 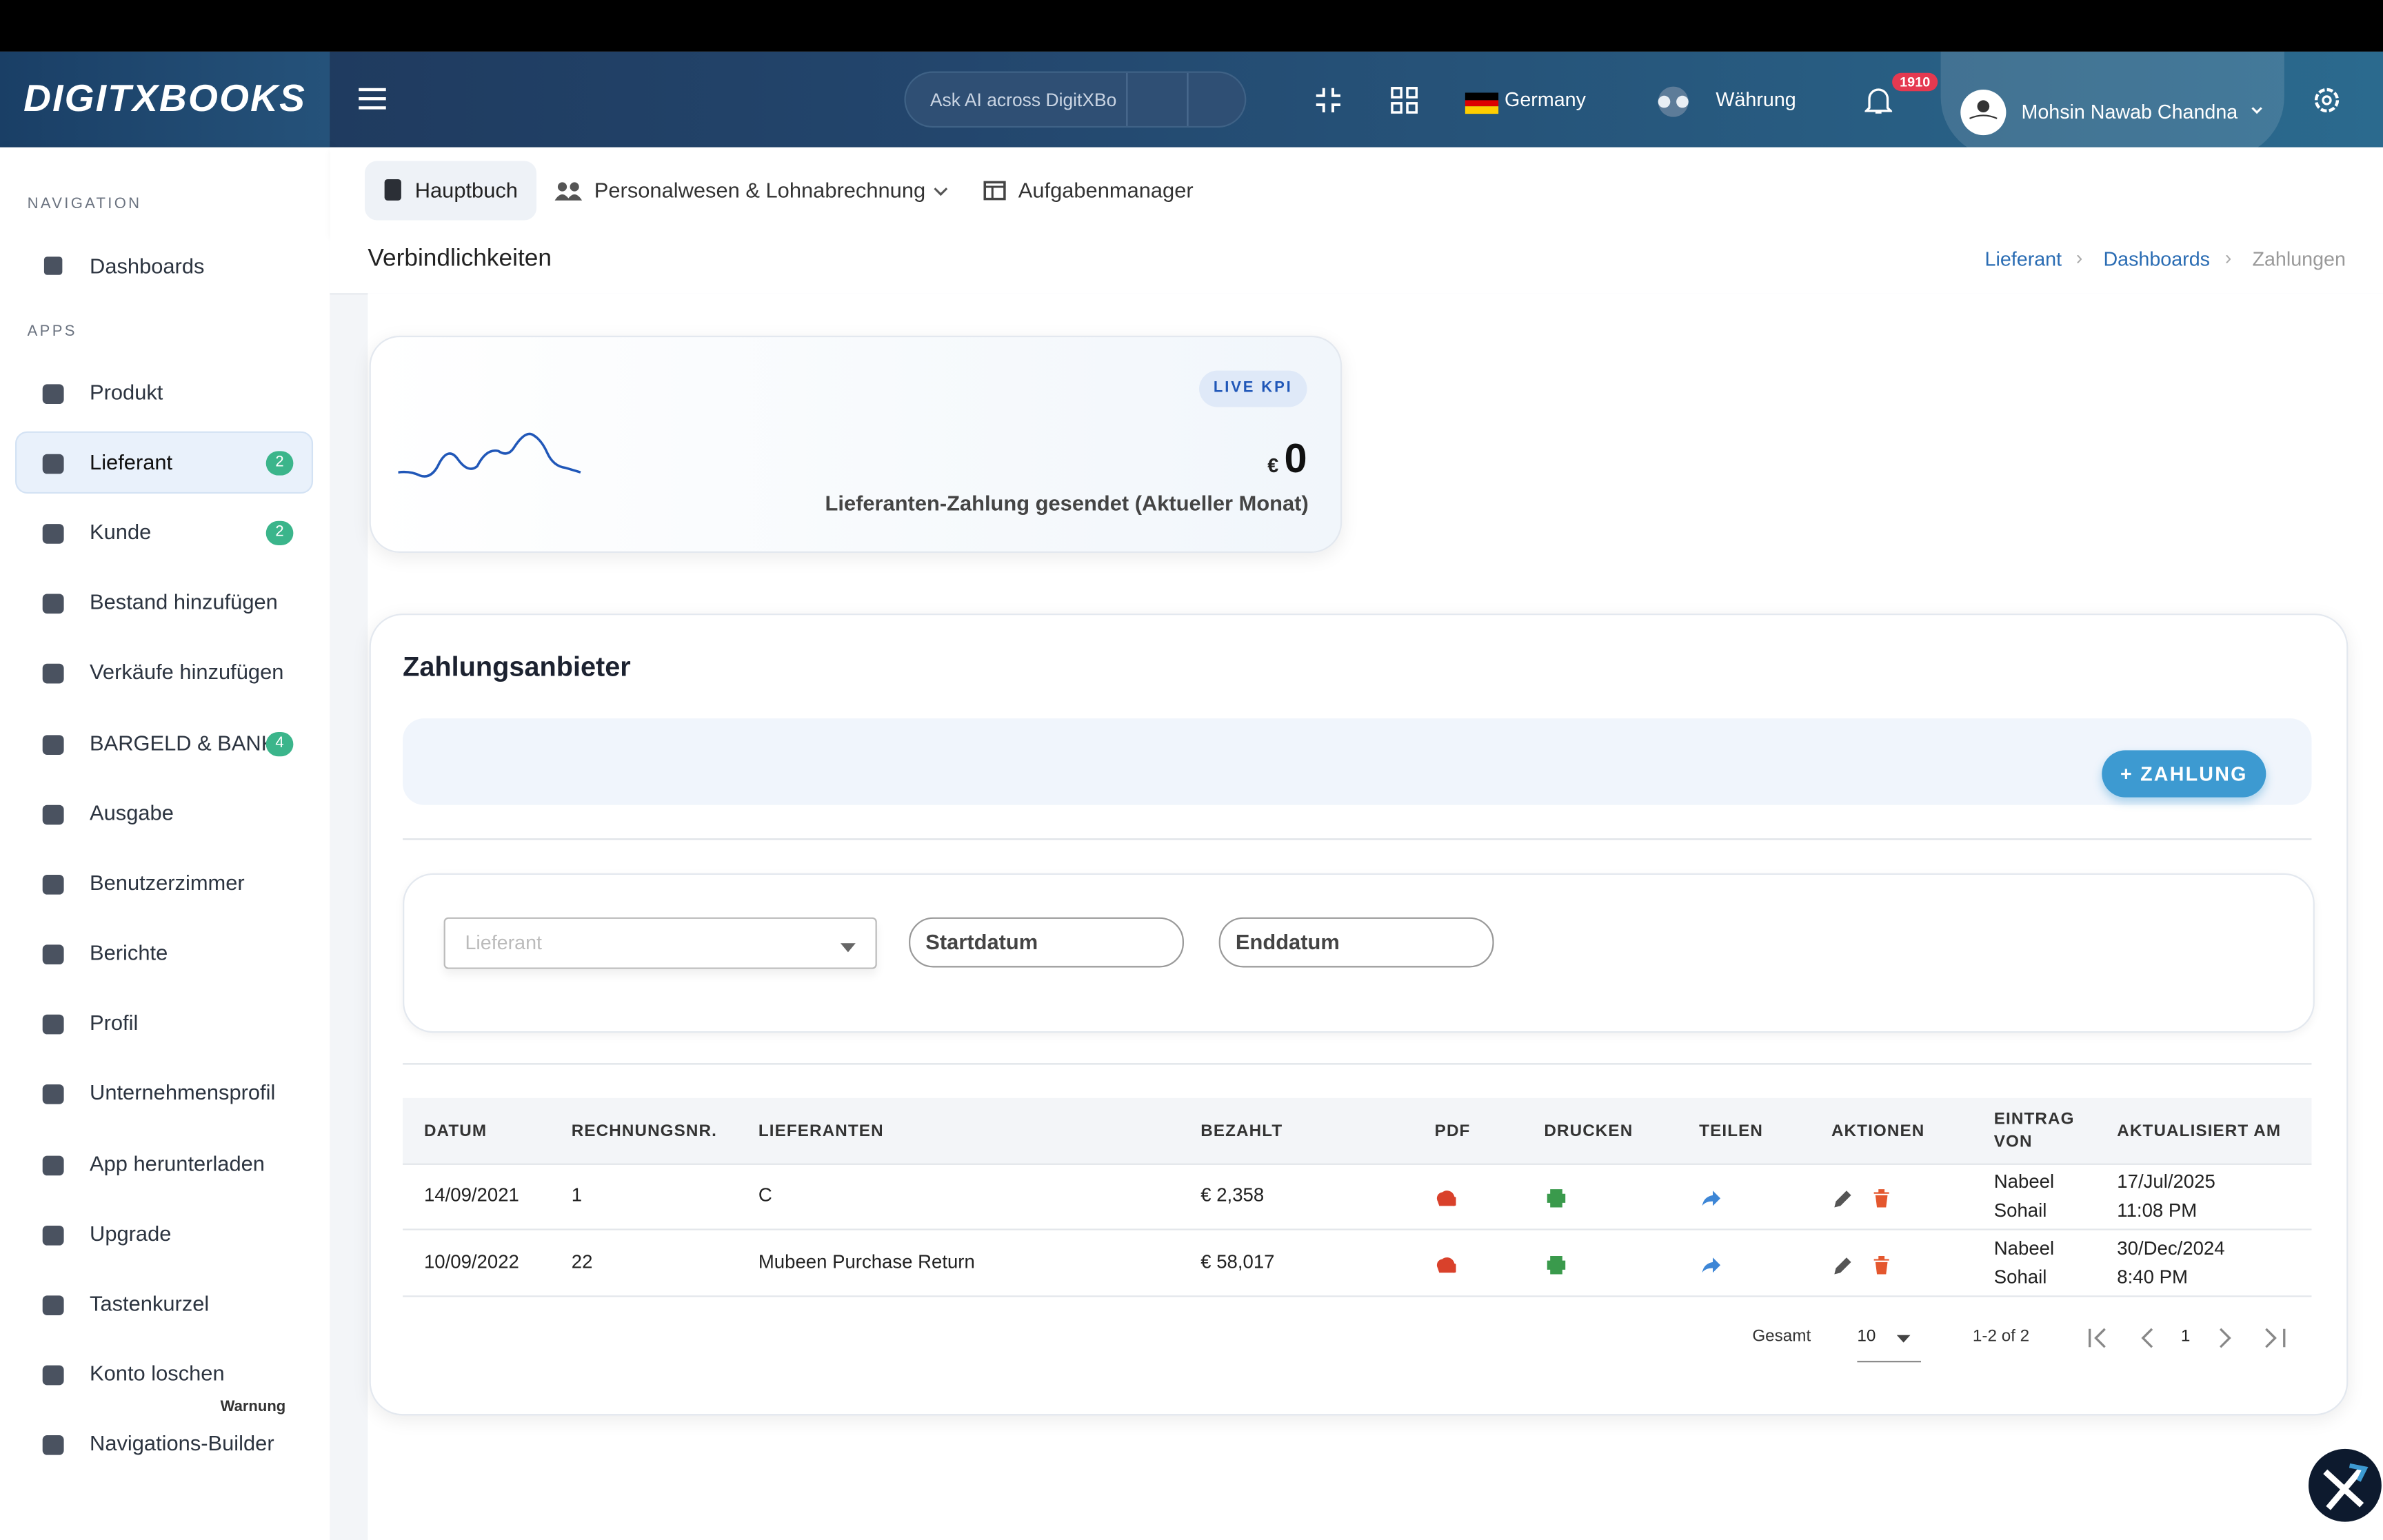 What do you see at coordinates (1216, 99) in the screenshot?
I see `learn-button` at bounding box center [1216, 99].